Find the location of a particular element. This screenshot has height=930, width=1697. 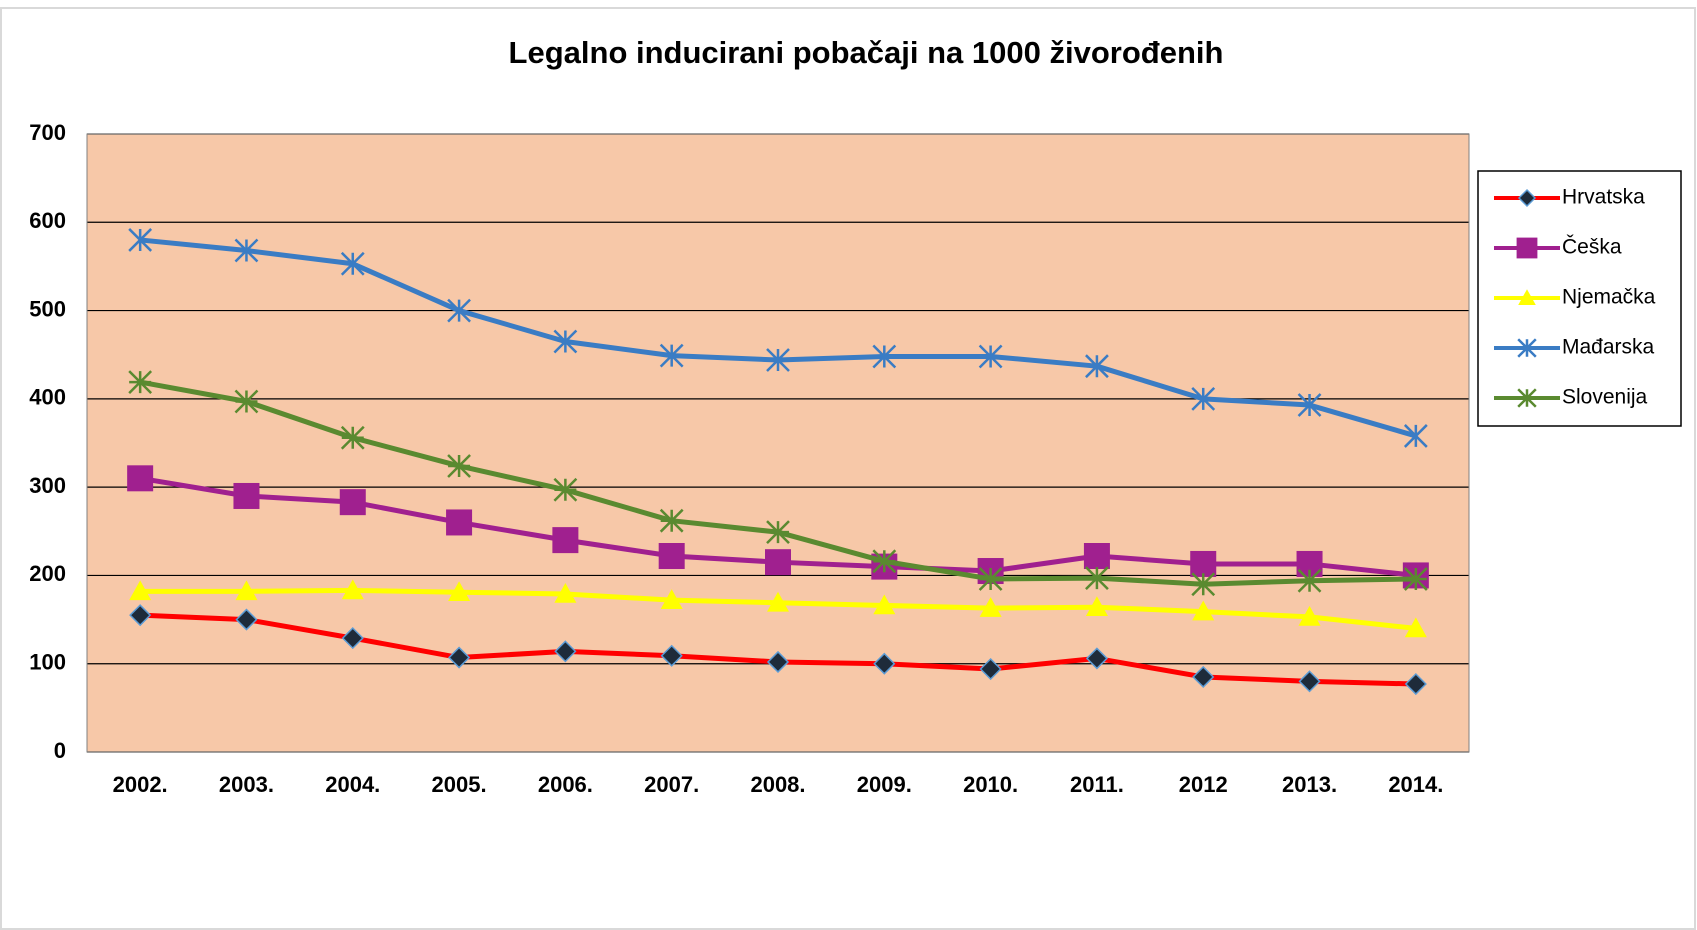

x-tick-label: 2011. is located at coordinates (1097, 784).